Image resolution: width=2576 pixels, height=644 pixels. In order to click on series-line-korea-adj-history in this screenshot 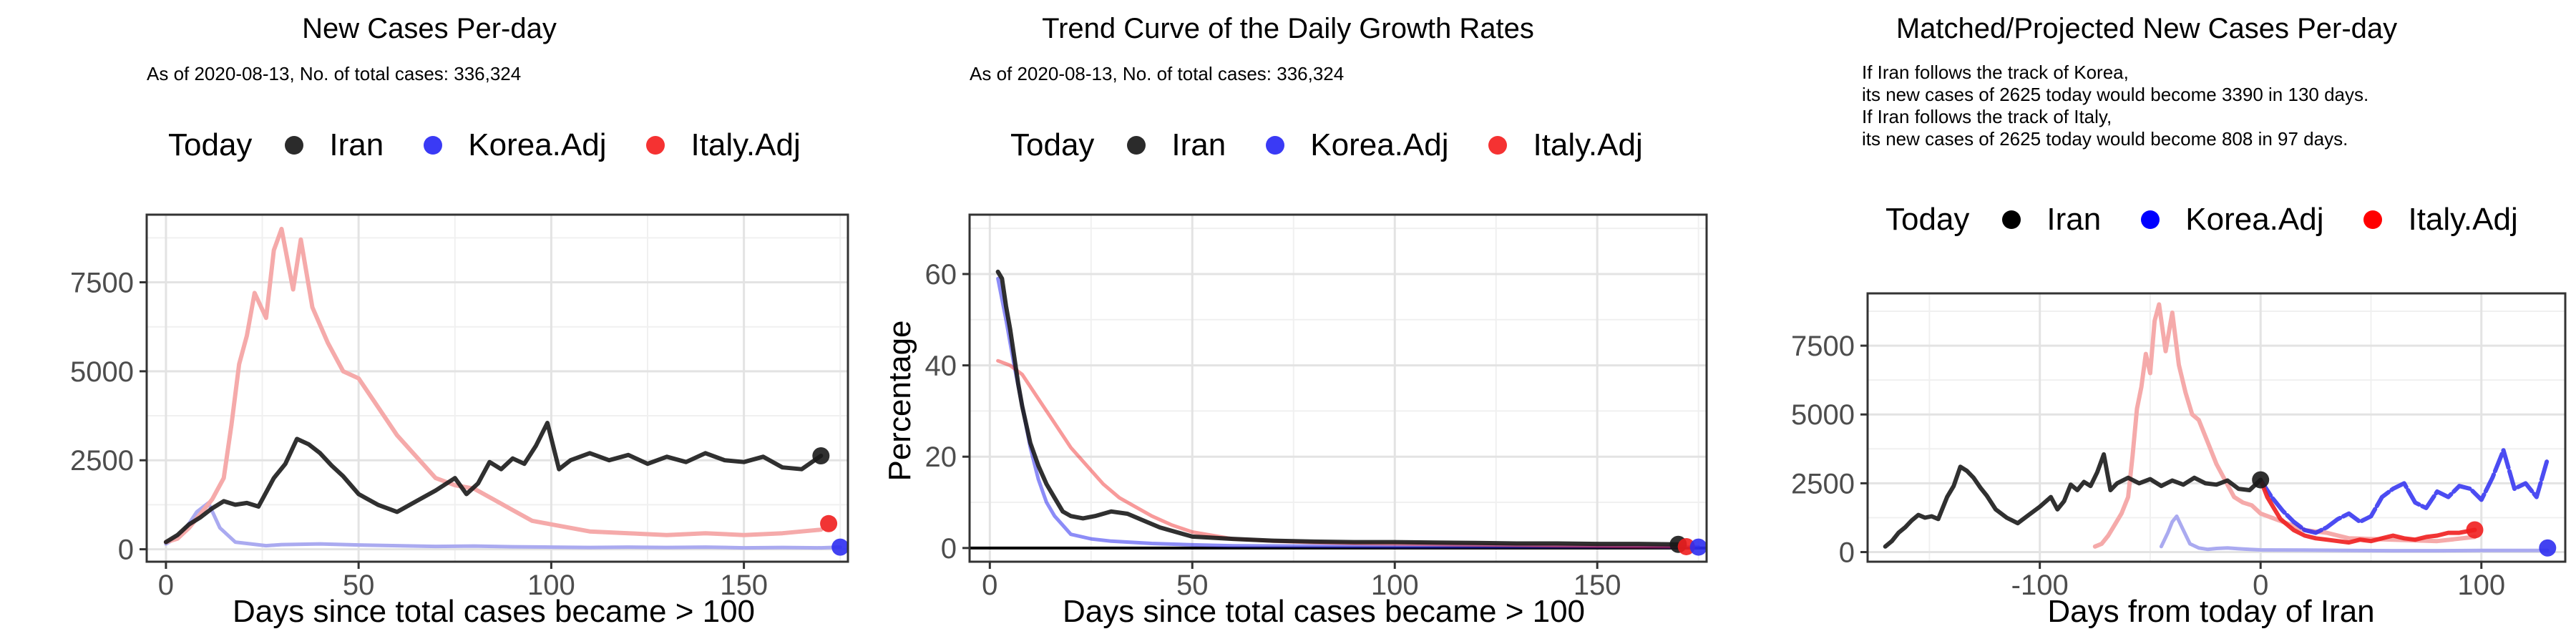, I will do `click(2354, 533)`.